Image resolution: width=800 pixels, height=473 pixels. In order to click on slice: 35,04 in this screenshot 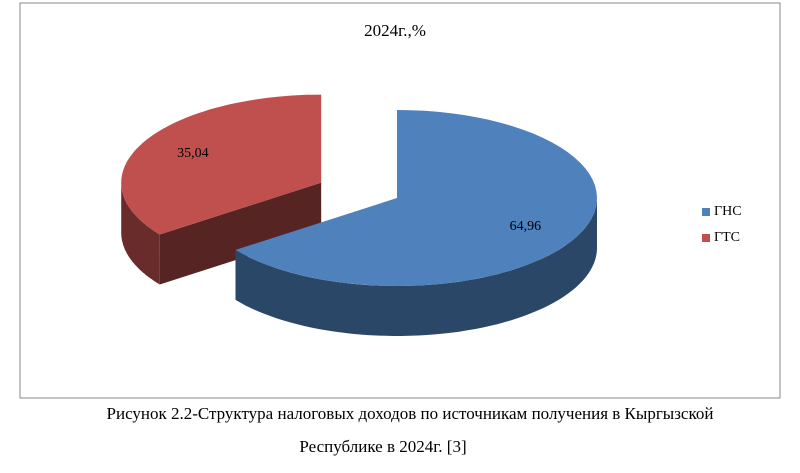, I will do `click(221, 189)`.